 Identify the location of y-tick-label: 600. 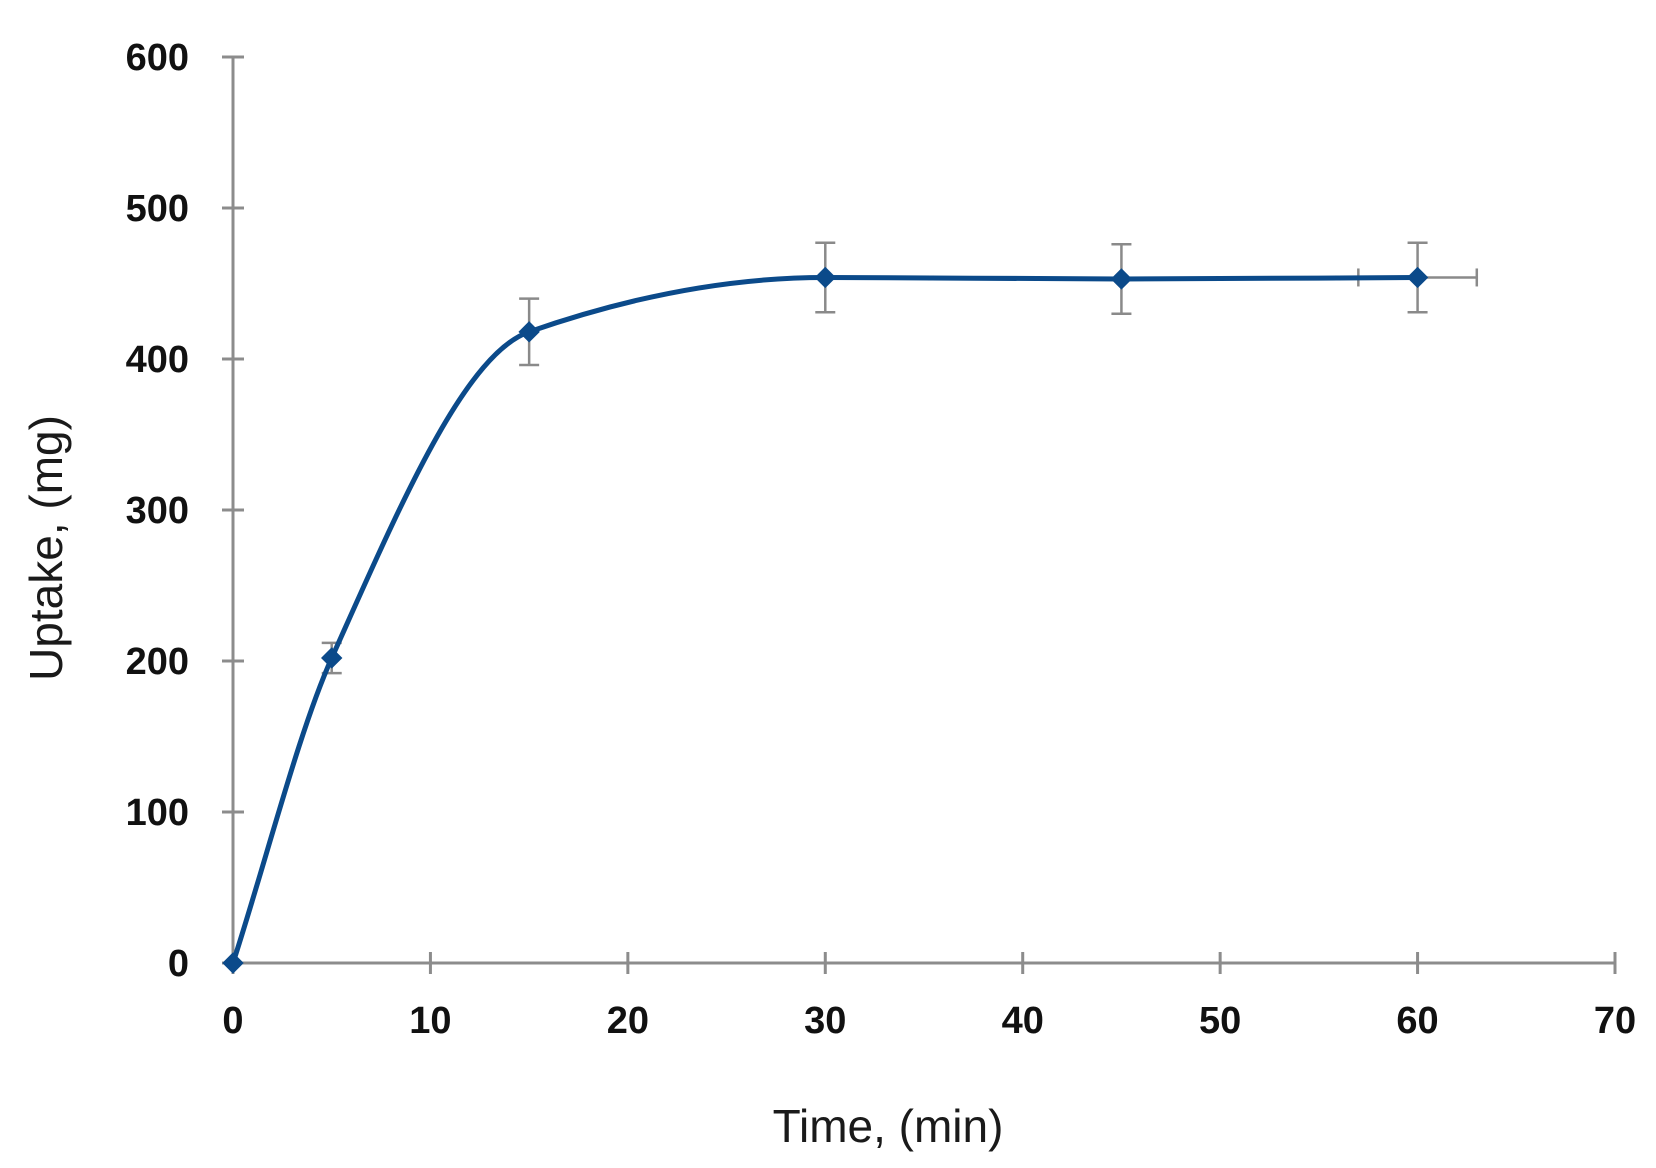
(157, 58).